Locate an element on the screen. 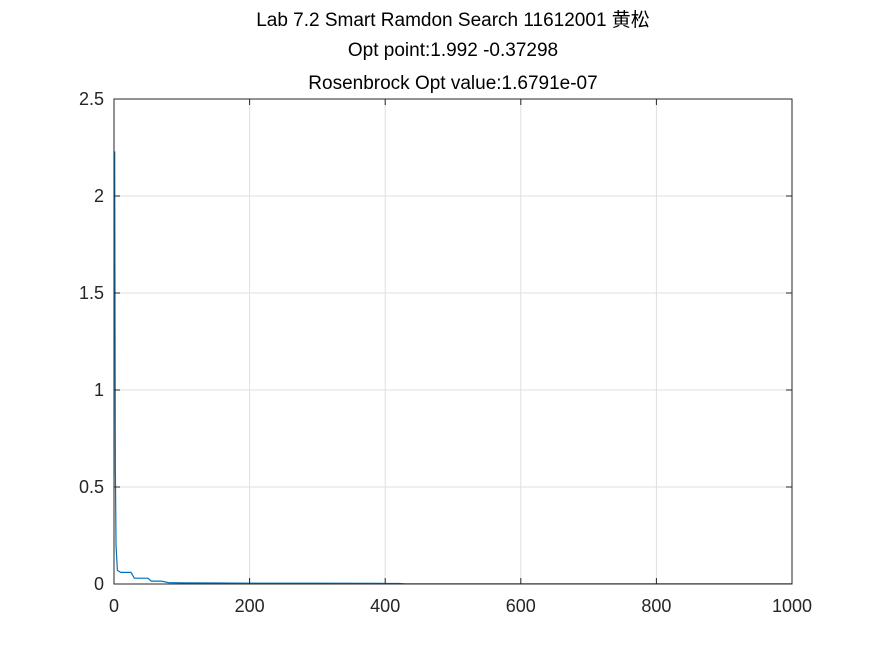  y-tick-label: 1 is located at coordinates (99, 390).